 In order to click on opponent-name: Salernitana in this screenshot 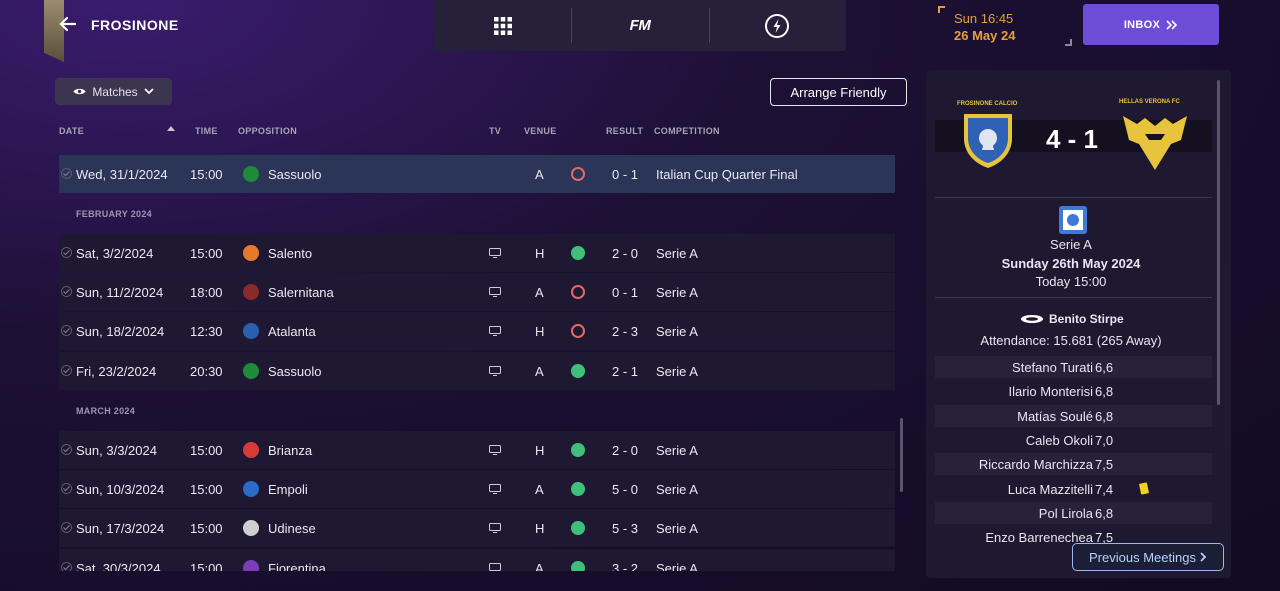, I will do `click(301, 292)`.